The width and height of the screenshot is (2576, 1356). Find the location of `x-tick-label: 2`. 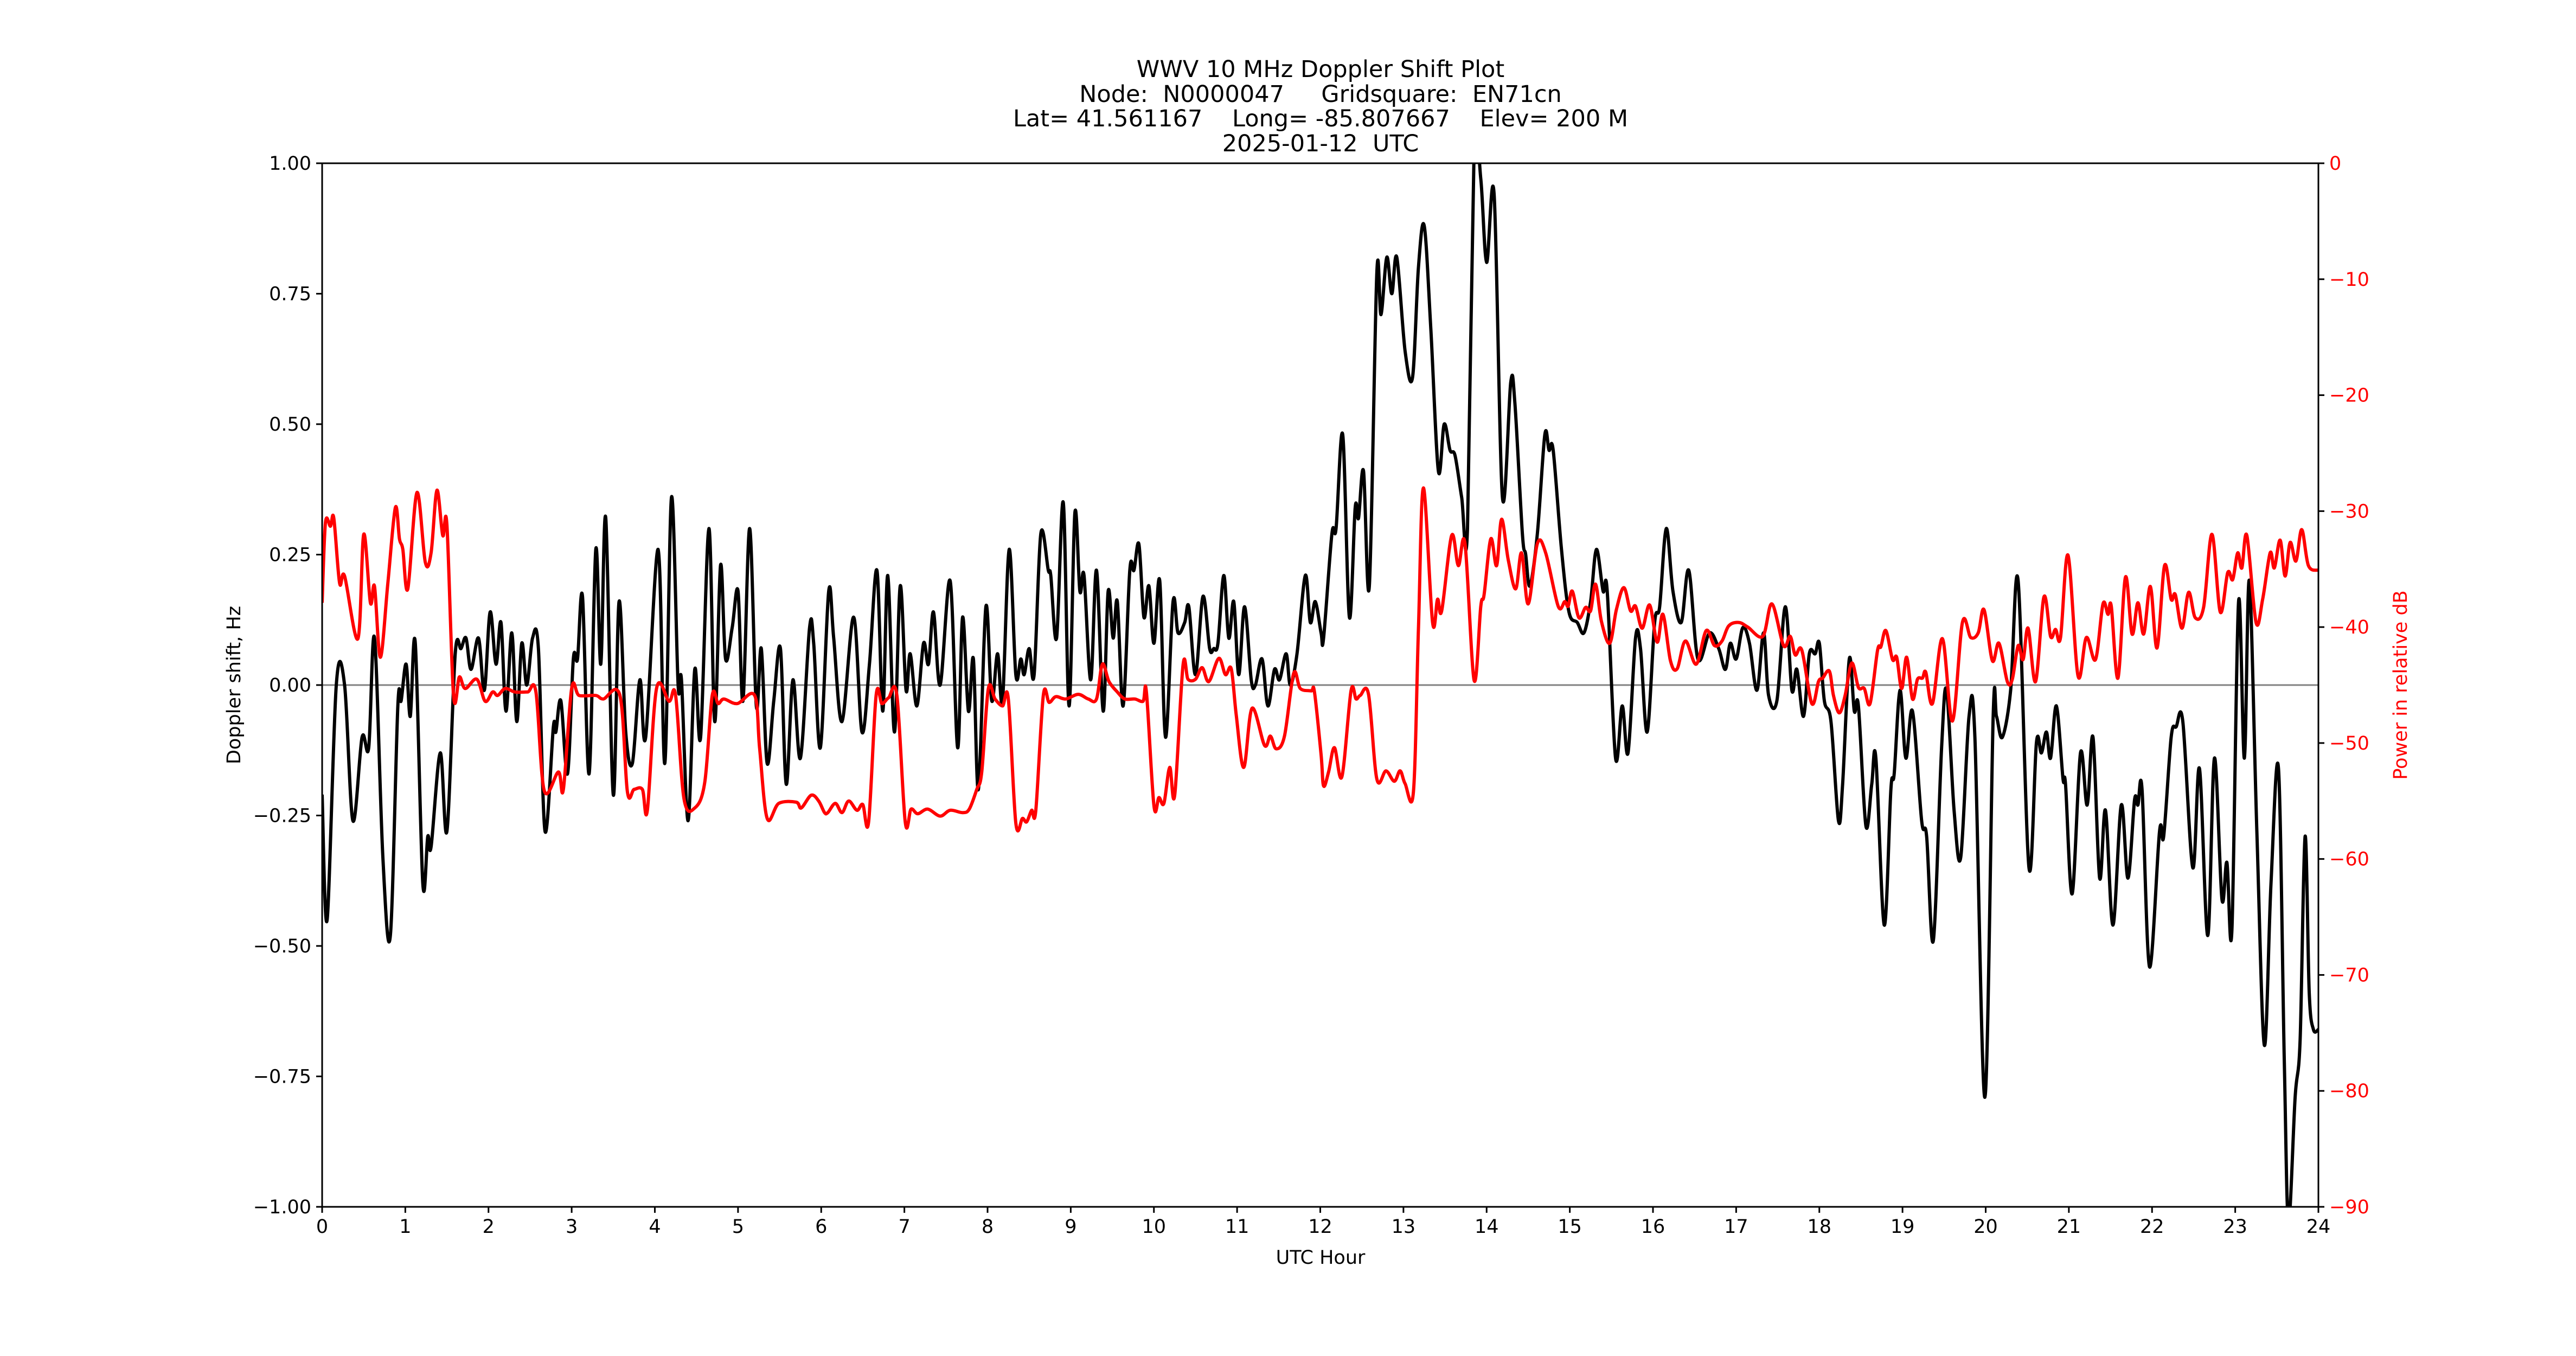

x-tick-label: 2 is located at coordinates (489, 1227).